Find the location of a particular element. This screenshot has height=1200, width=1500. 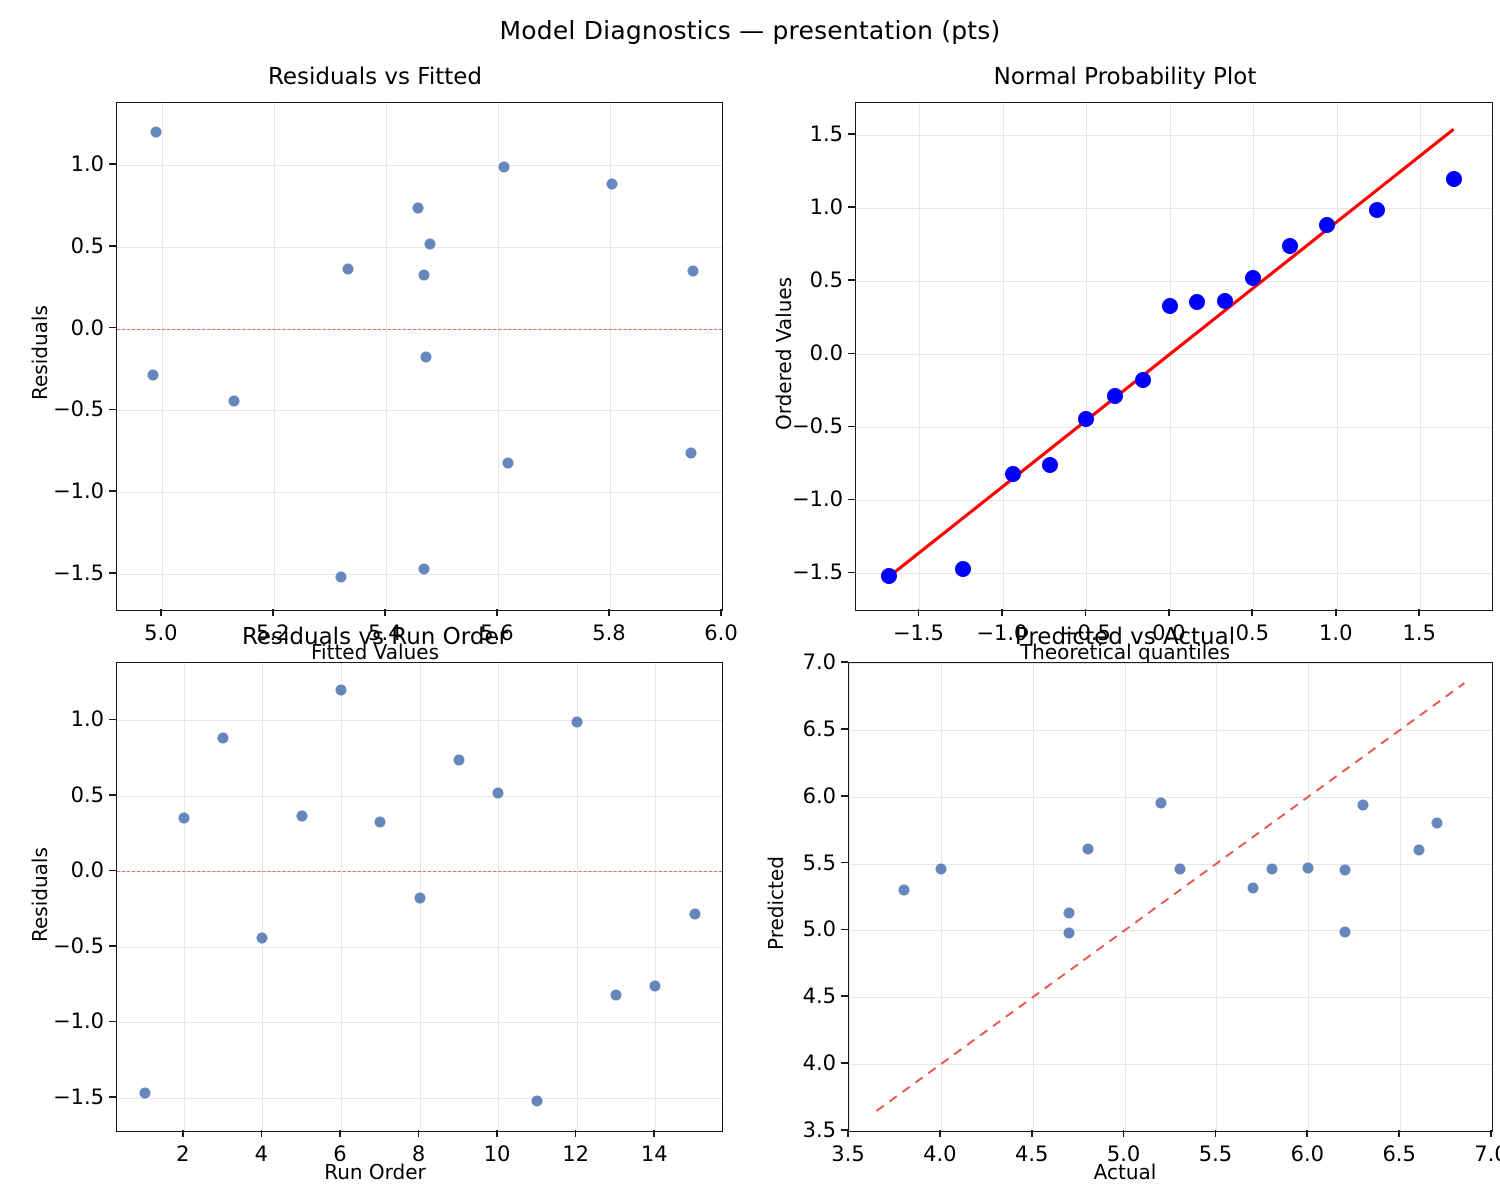

y-axis-tick-label: 4.0 is located at coordinates (819, 1063).